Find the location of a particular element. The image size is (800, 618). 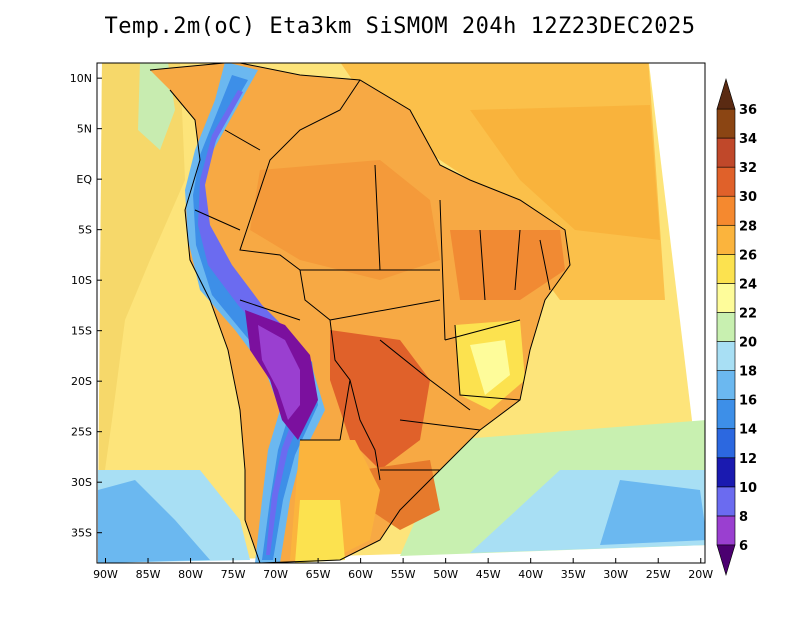

colorbar-label: 22 is located at coordinates (748, 313).